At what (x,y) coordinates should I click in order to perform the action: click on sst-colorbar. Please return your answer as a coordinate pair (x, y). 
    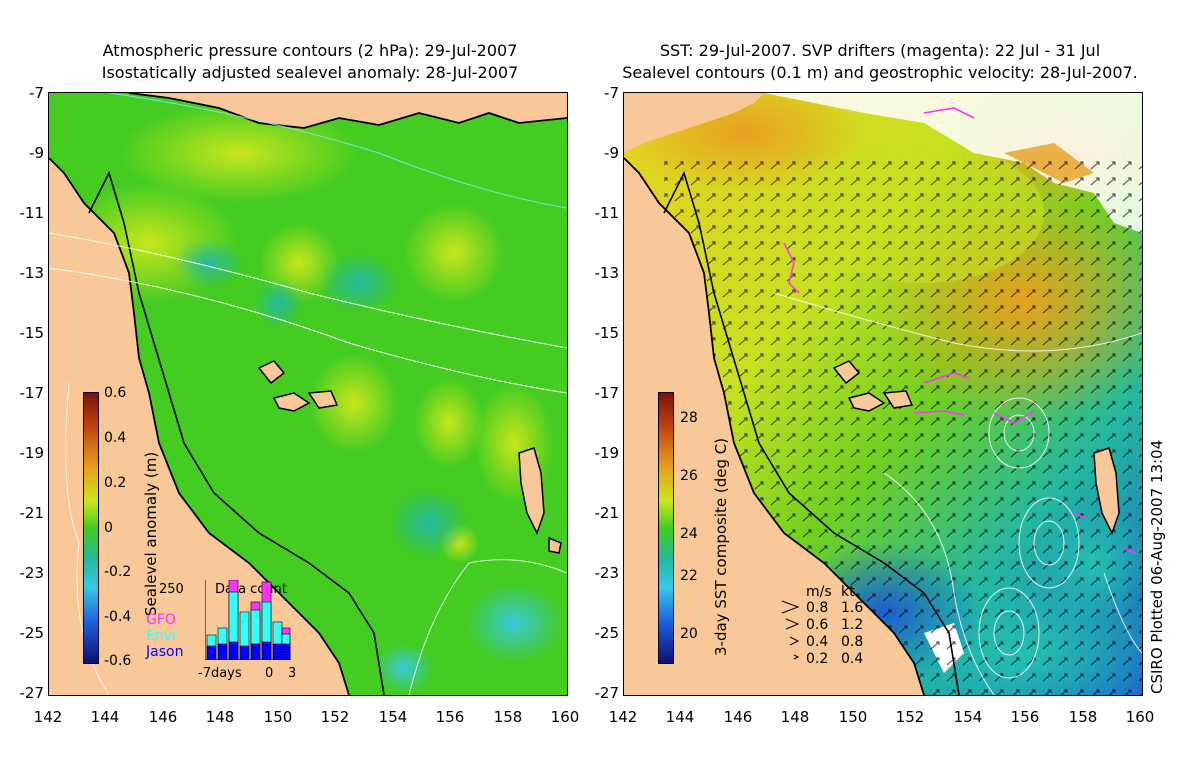
    Looking at the image, I should click on (666, 528).